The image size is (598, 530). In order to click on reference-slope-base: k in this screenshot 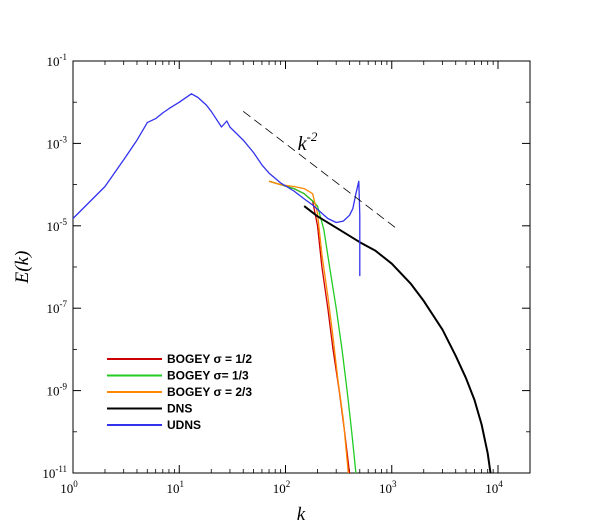, I will do `click(303, 144)`.